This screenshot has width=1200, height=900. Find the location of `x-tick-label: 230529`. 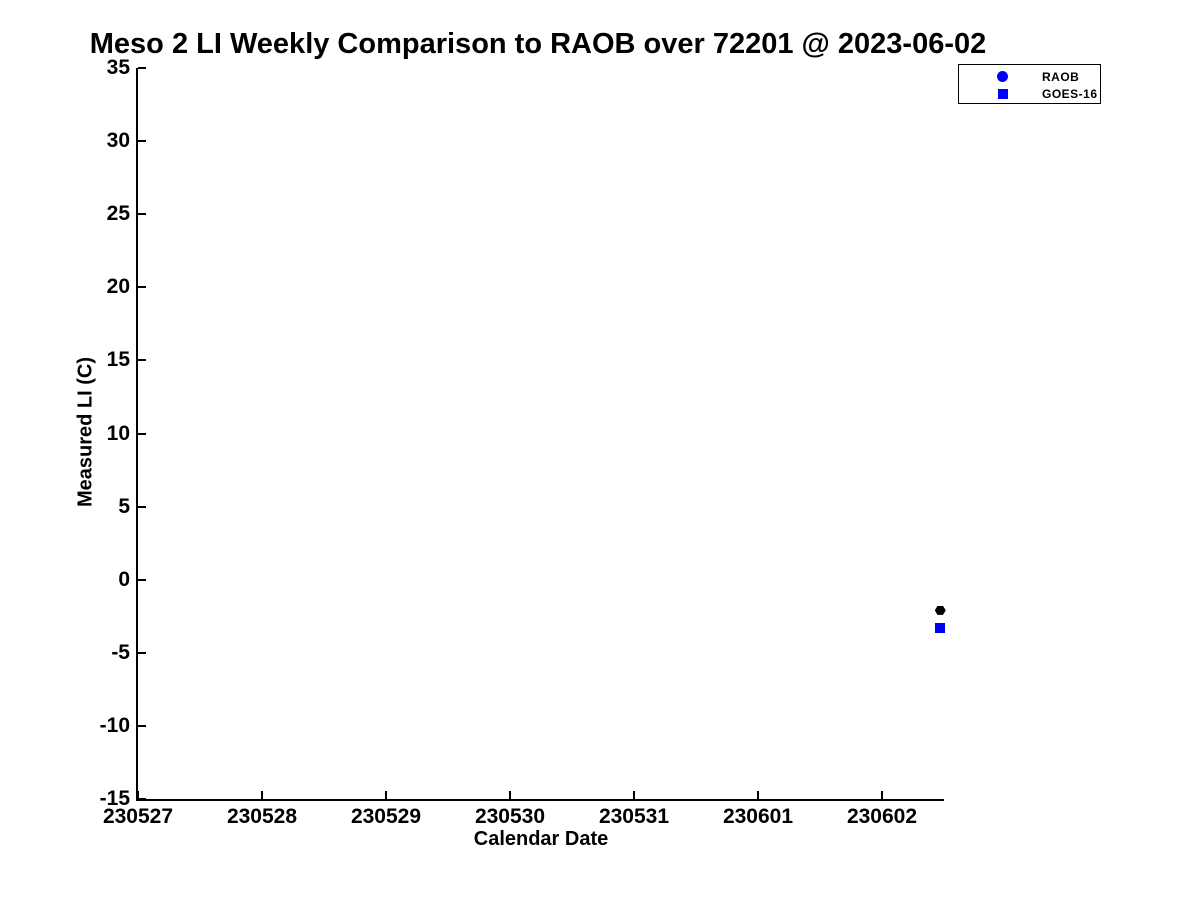

x-tick-label: 230529 is located at coordinates (386, 816).